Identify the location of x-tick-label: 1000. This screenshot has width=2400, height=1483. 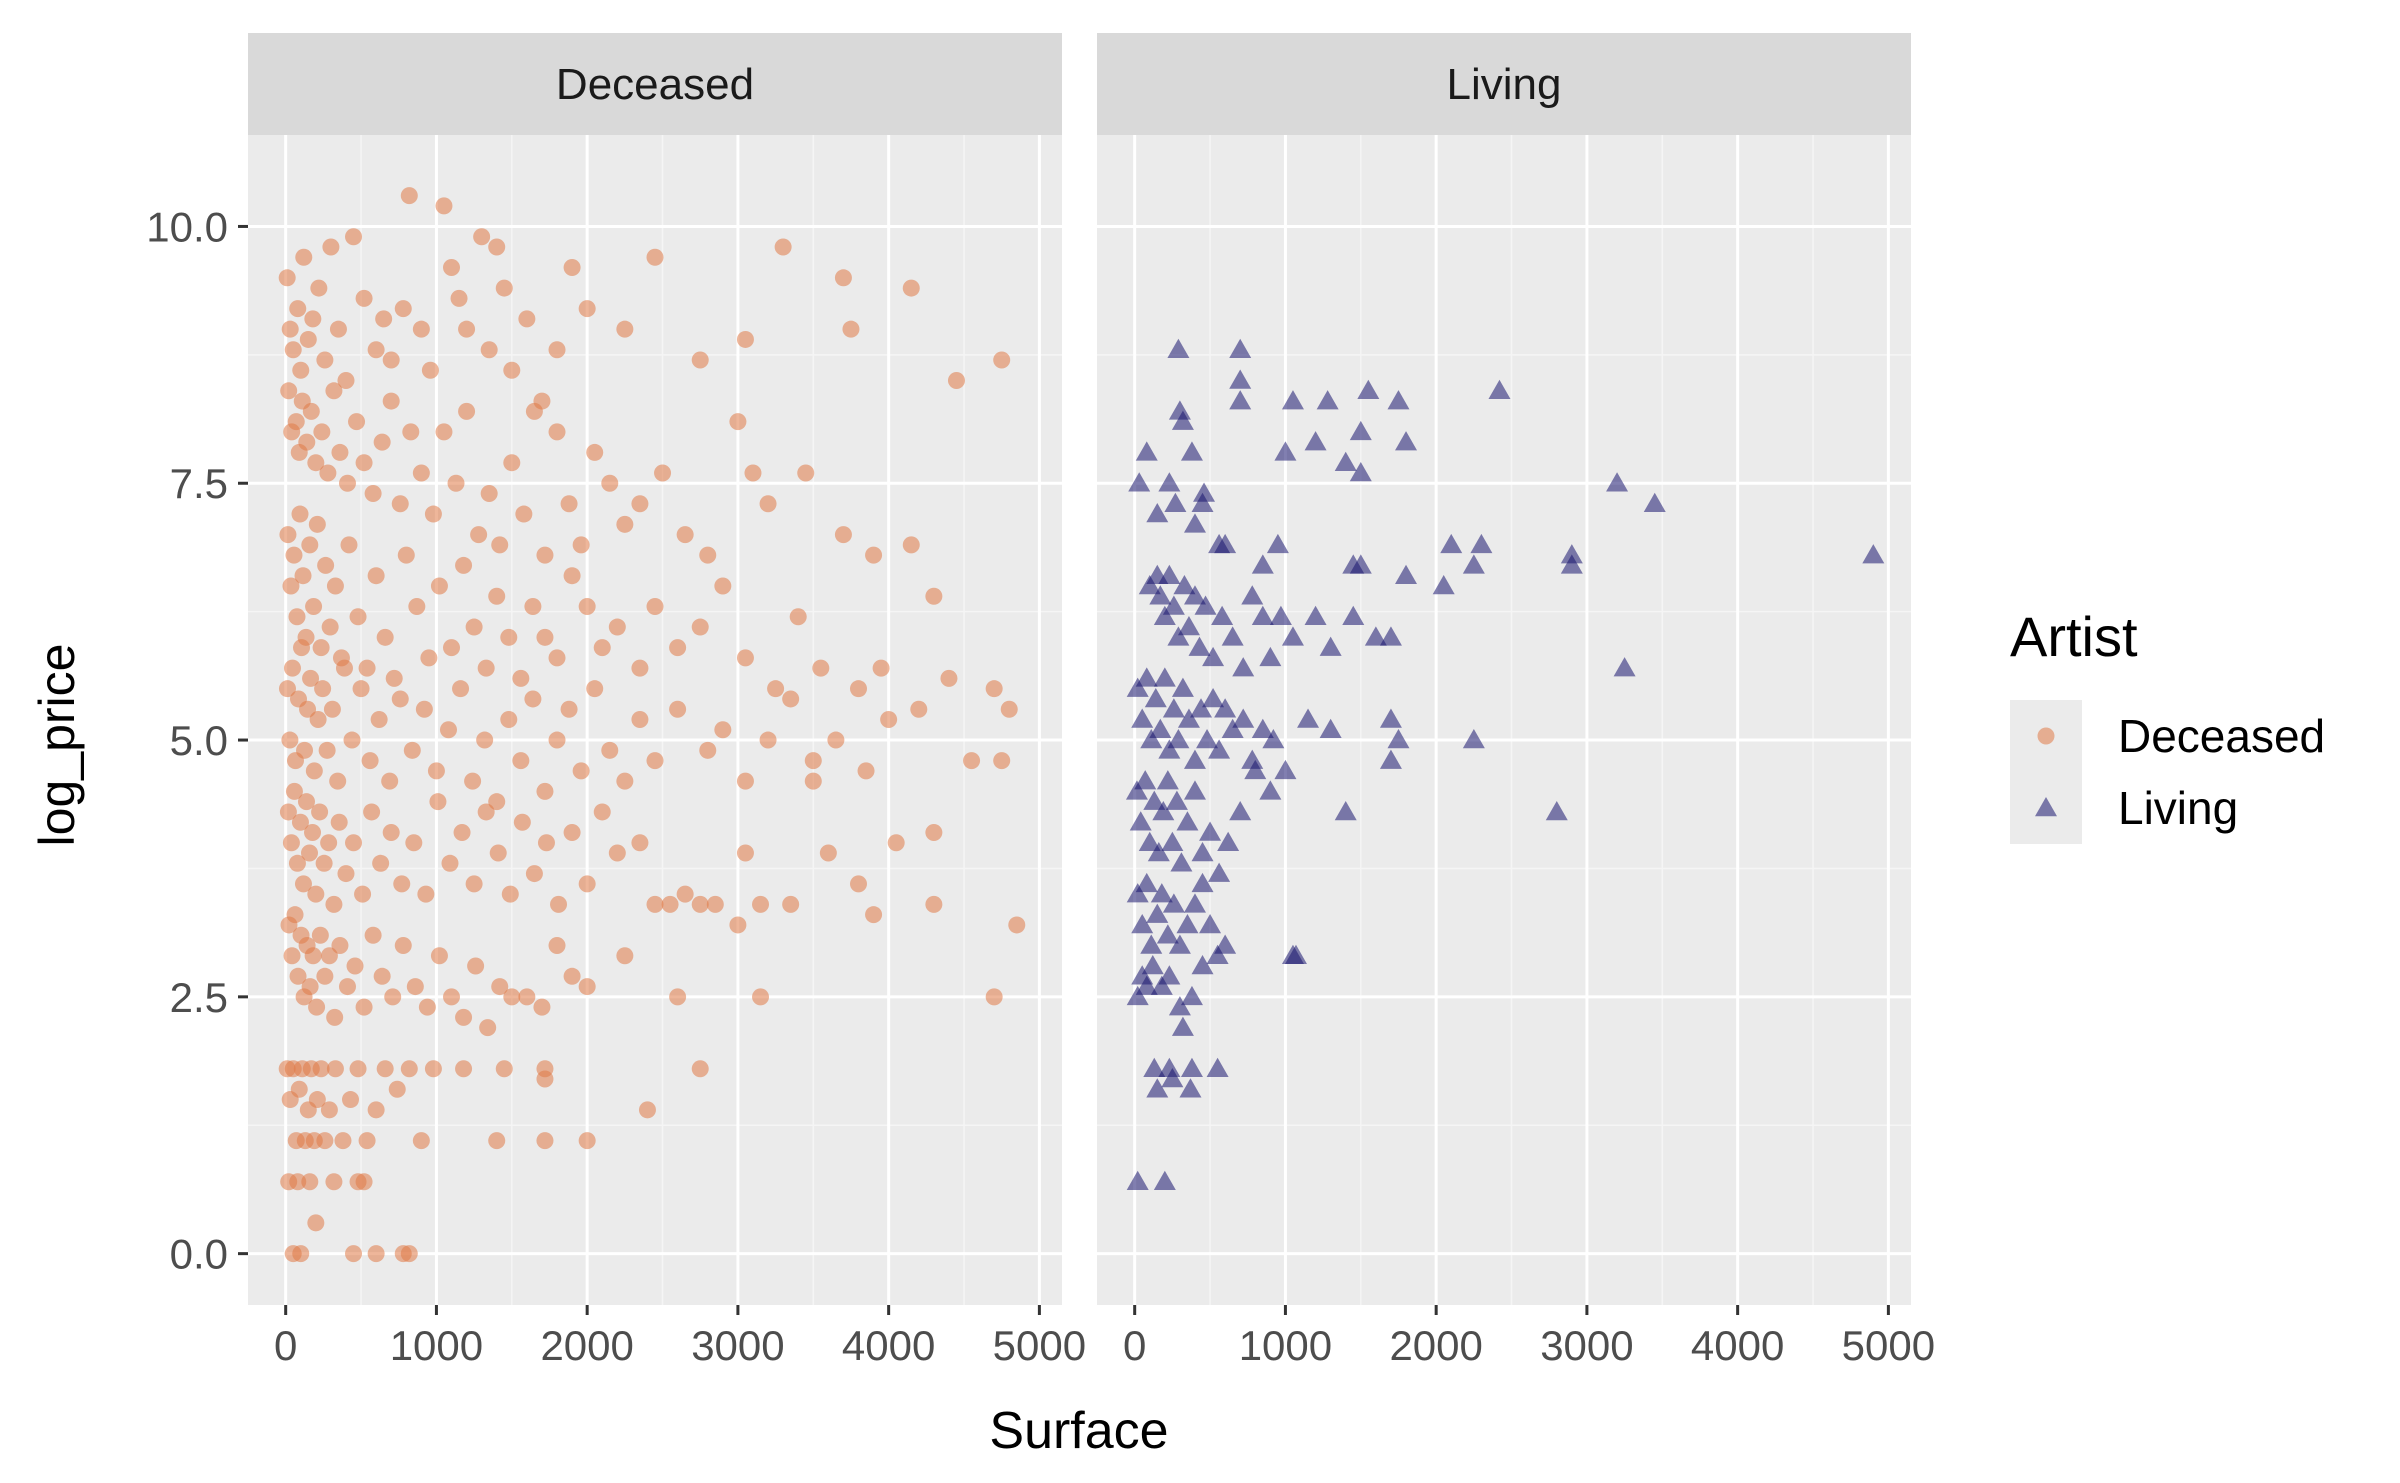
(1285, 1345).